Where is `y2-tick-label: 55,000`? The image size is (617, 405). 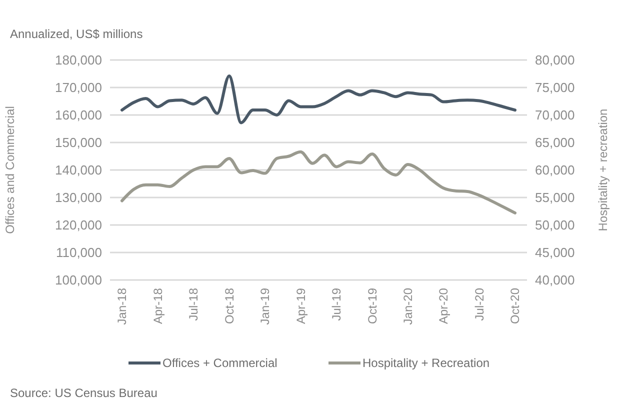 y2-tick-label: 55,000 is located at coordinates (555, 198).